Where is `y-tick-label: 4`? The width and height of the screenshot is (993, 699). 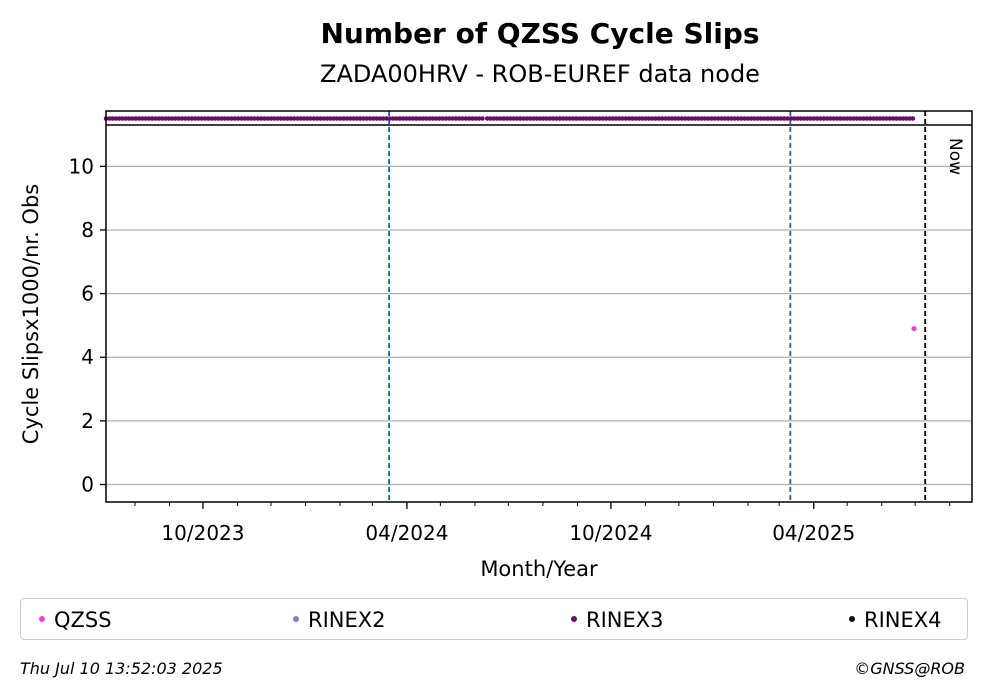 y-tick-label: 4 is located at coordinates (87, 357).